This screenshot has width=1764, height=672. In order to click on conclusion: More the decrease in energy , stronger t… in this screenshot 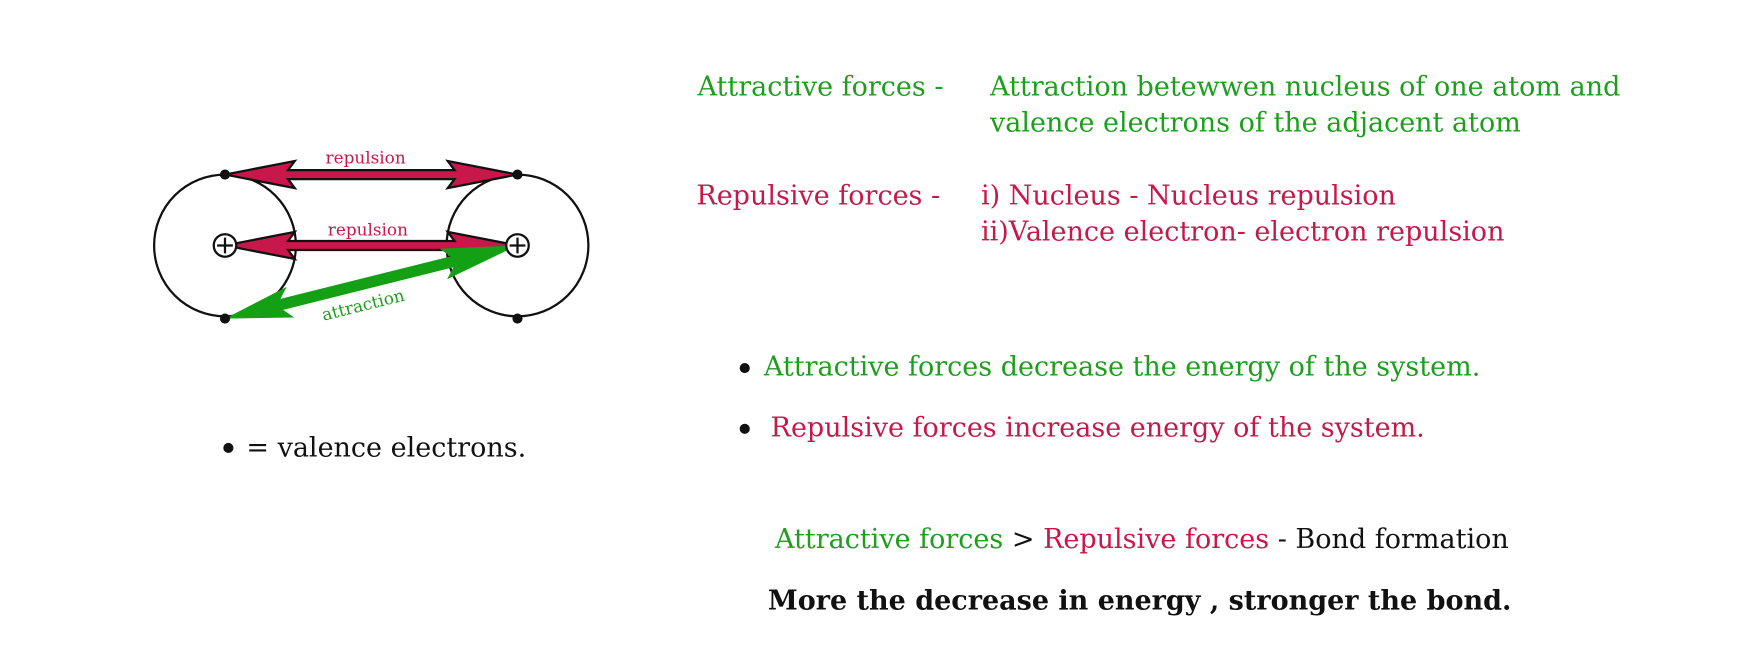, I will do `click(1140, 601)`.